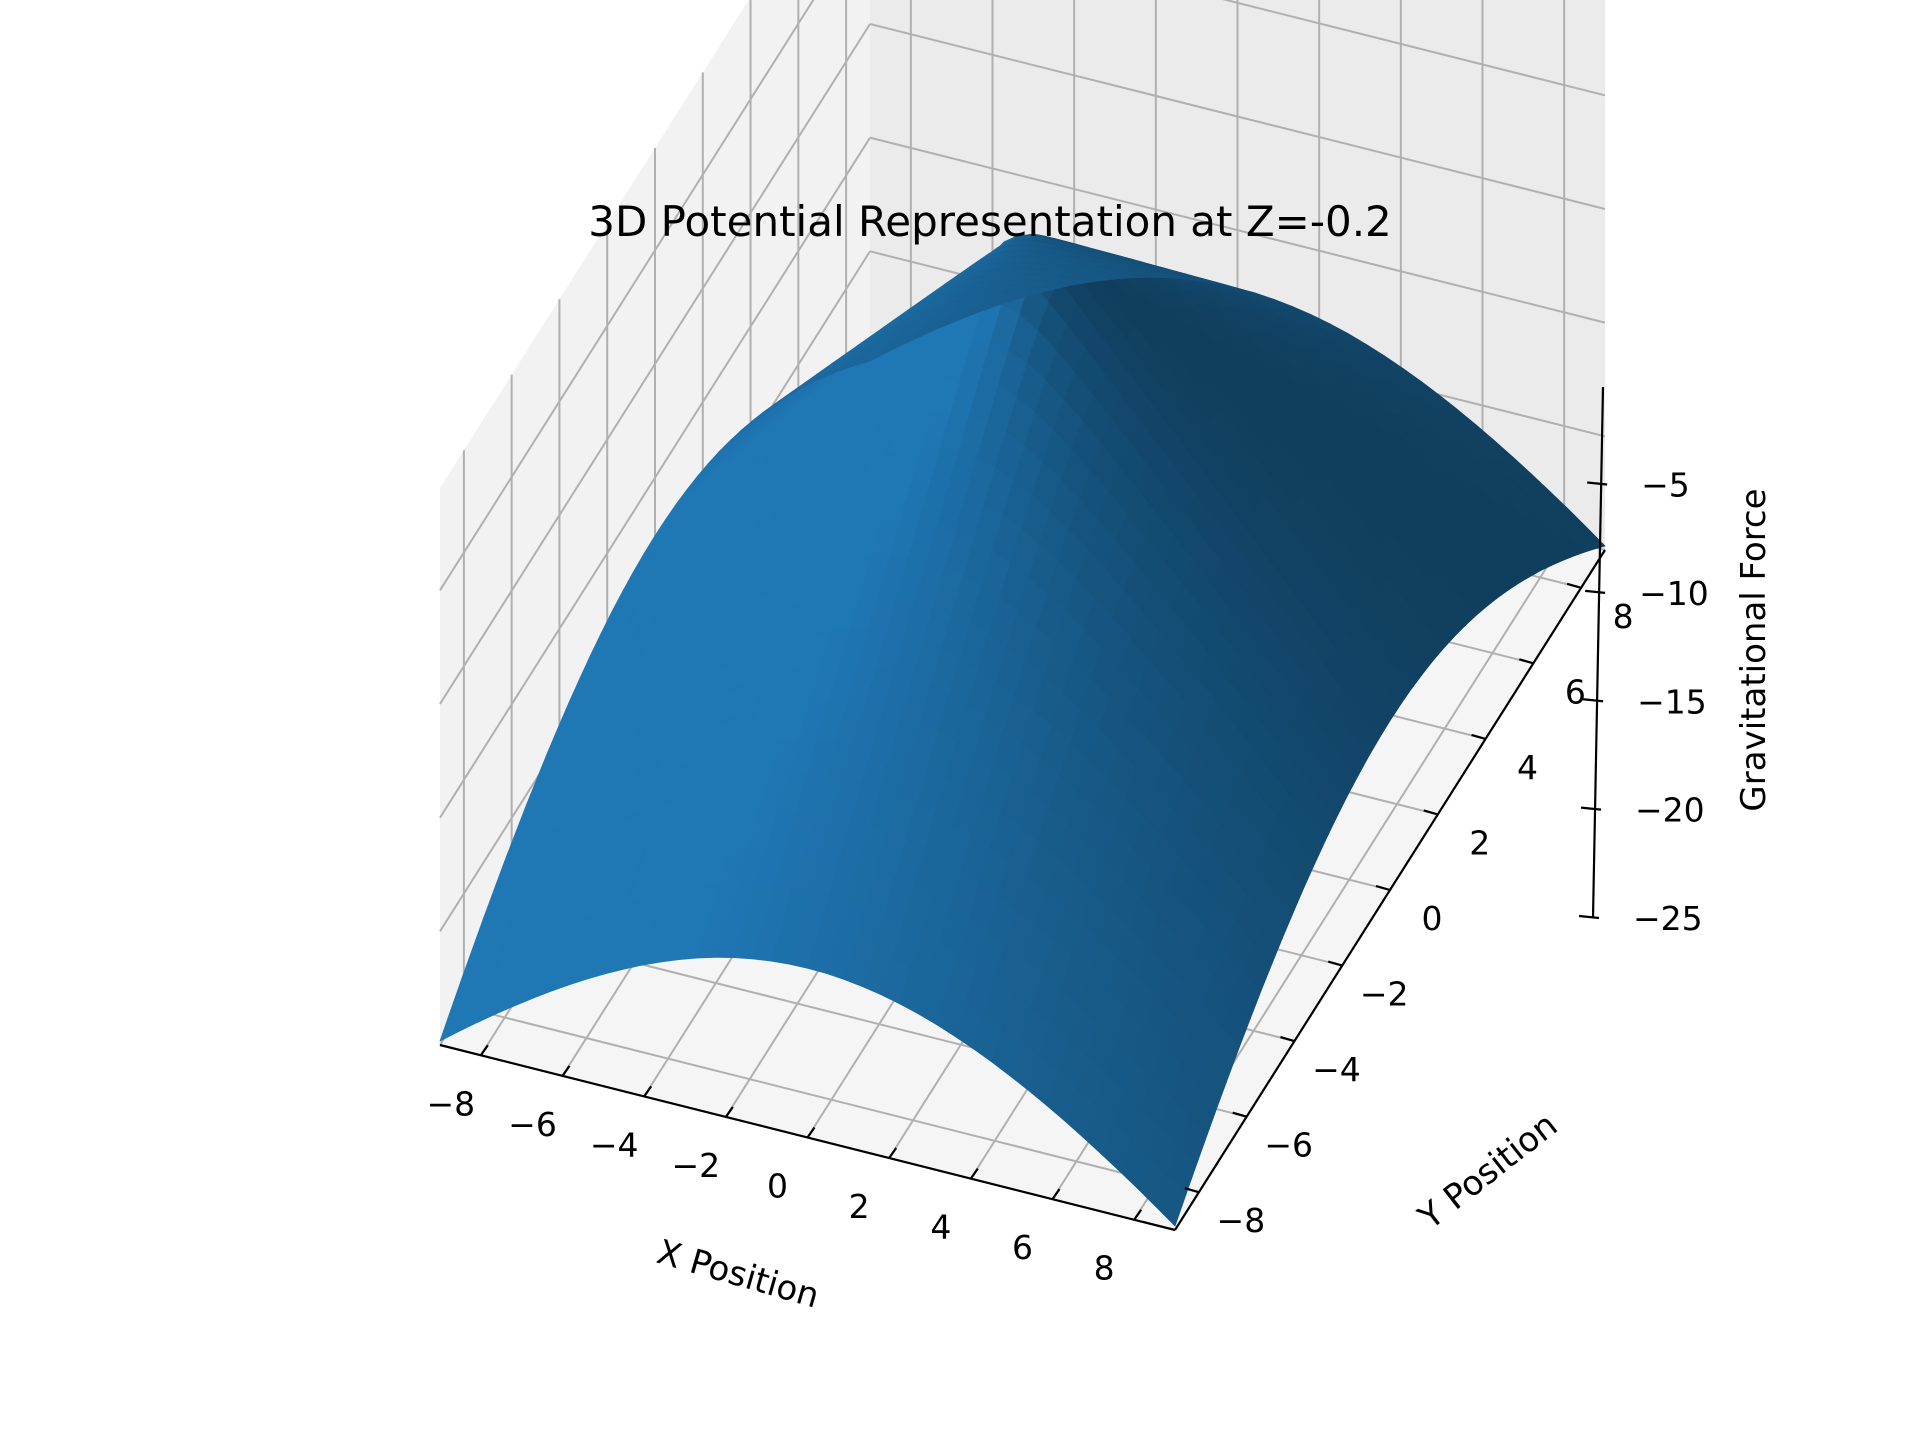 This screenshot has width=1920, height=1445. I want to click on x-tick-label: 4, so click(940, 1227).